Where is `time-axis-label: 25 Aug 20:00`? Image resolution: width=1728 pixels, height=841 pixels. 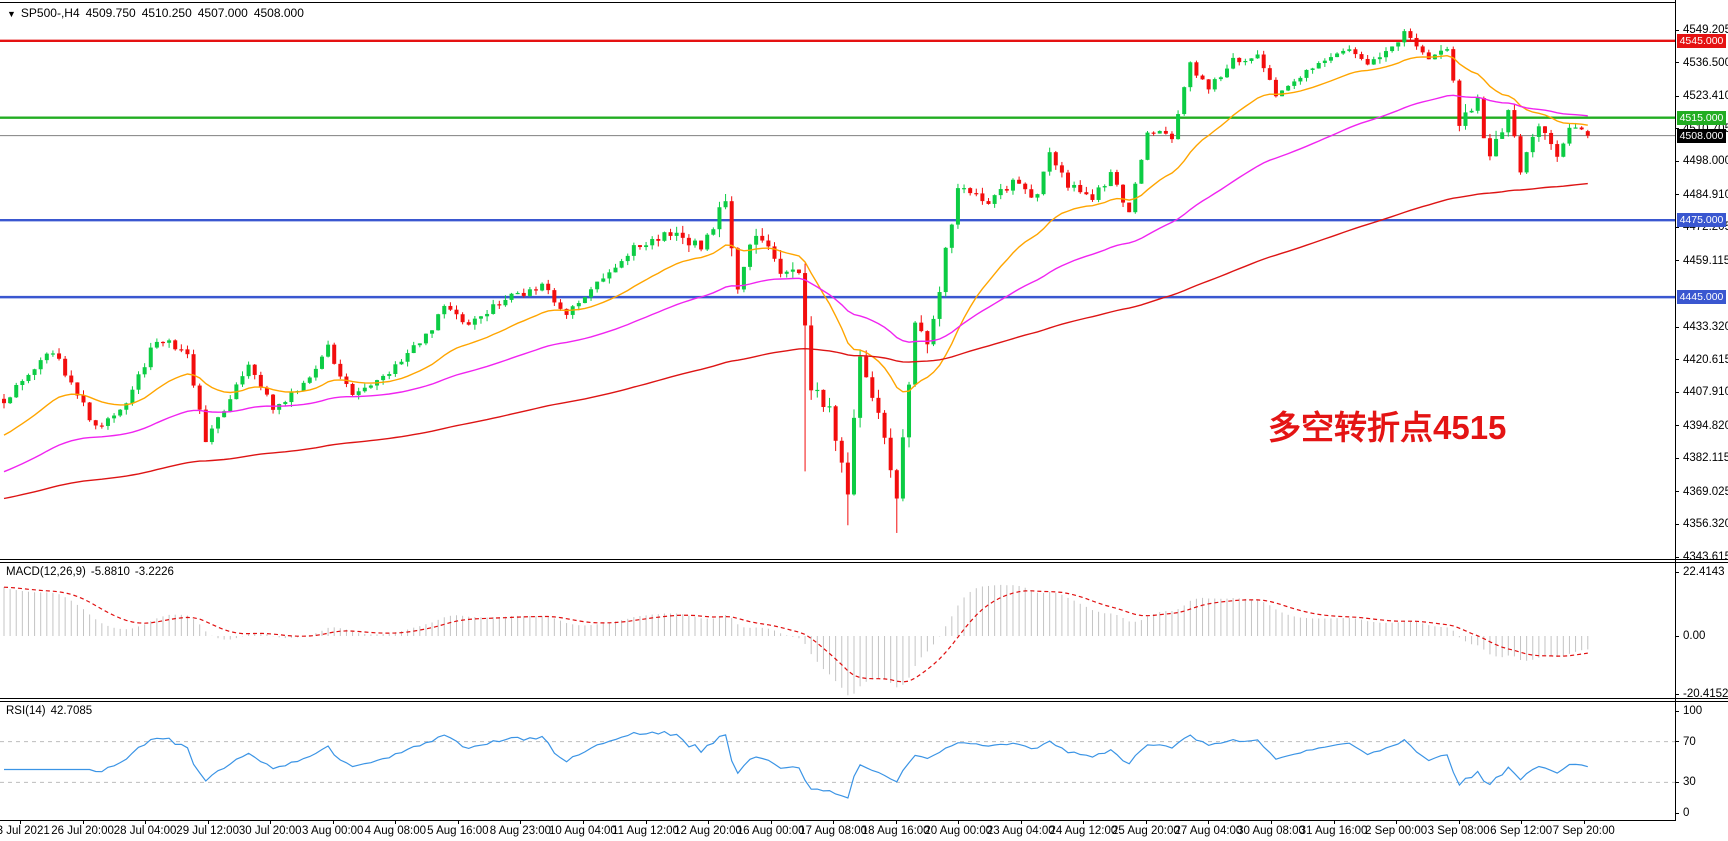 time-axis-label: 25 Aug 20:00 is located at coordinates (1145, 831).